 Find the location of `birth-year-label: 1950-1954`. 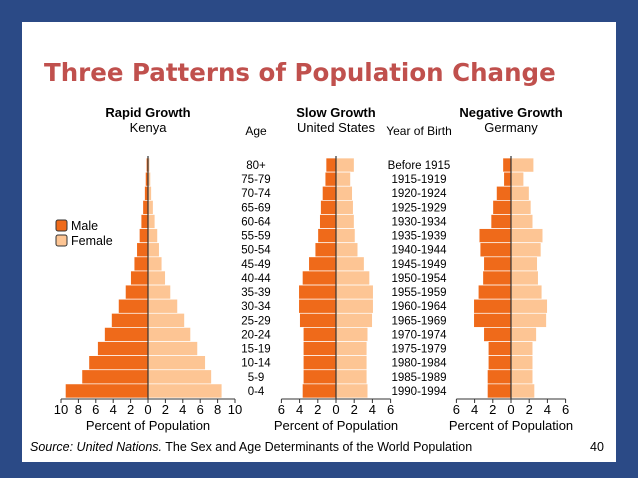

birth-year-label: 1950-1954 is located at coordinates (420, 279).